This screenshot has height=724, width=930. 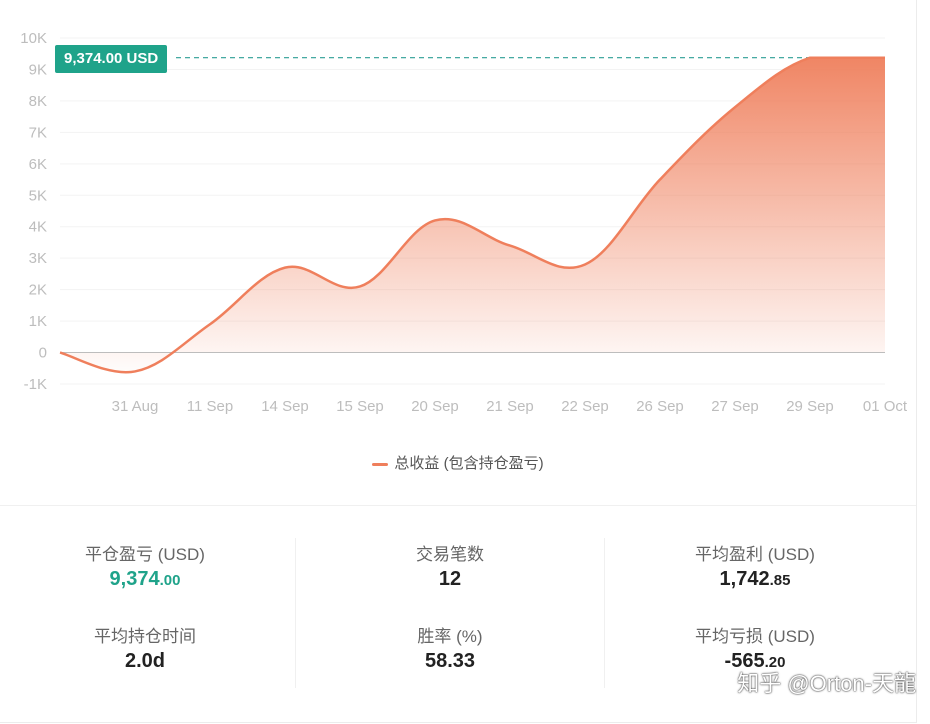 I want to click on y-tick-label: 7K, so click(x=38, y=132).